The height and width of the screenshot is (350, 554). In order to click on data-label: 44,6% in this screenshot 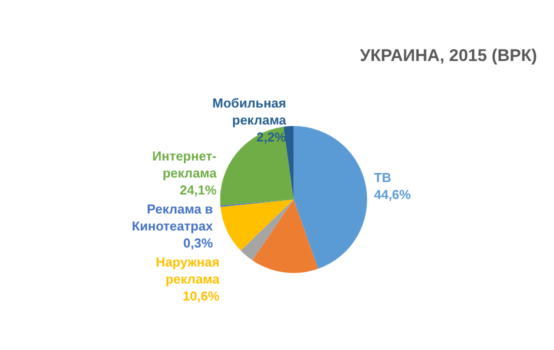, I will do `click(393, 194)`.